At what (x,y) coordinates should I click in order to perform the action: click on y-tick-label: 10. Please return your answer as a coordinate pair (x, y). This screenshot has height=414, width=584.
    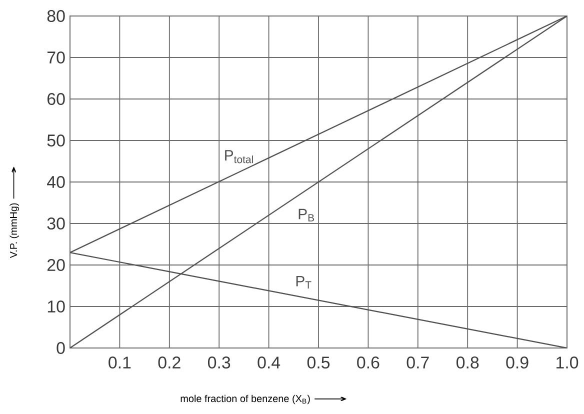
    Looking at the image, I should click on (56, 306).